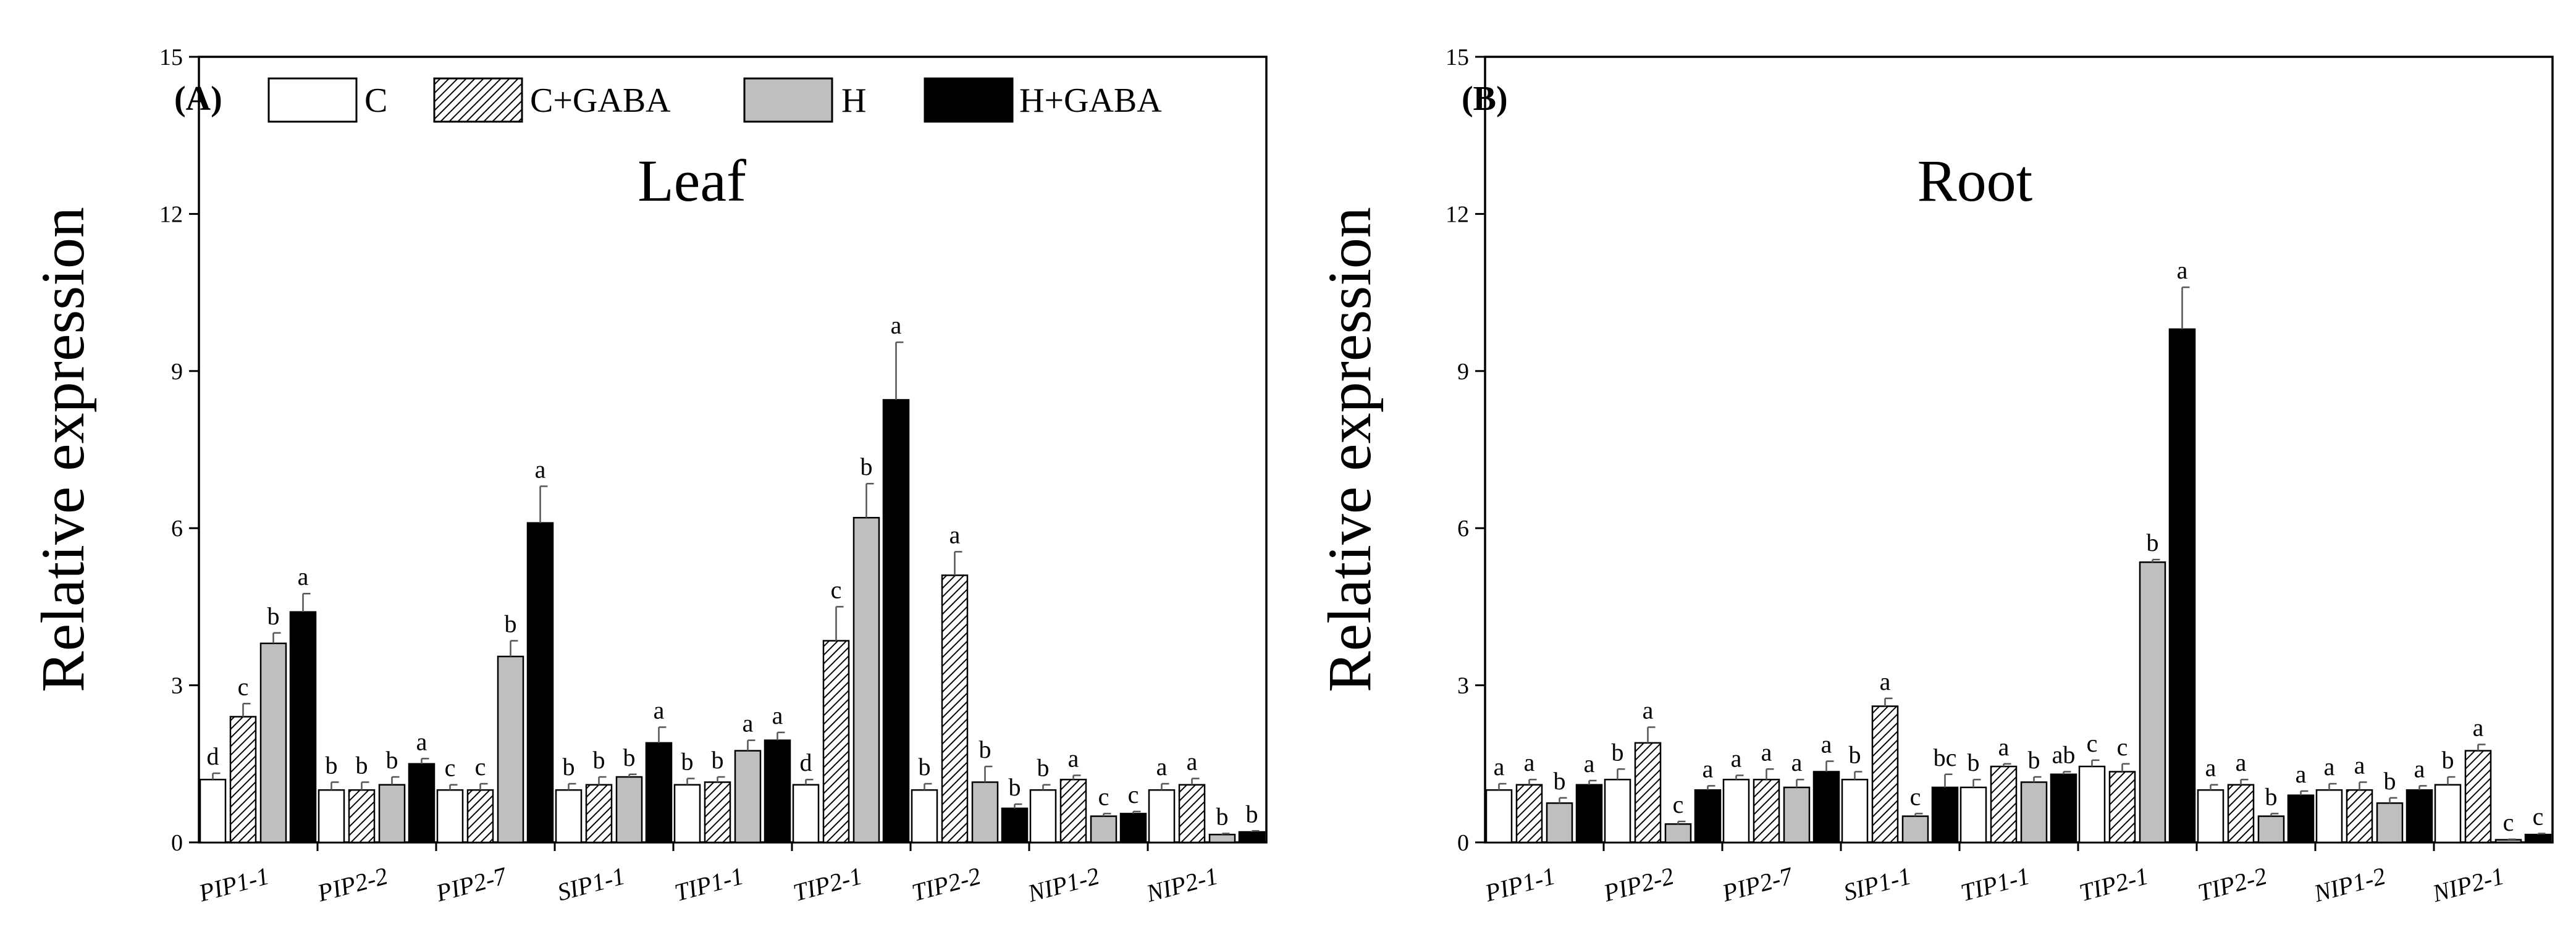 The image size is (2576, 948). Describe the element at coordinates (1617, 811) in the screenshot. I see `bar-pip2-2-c` at that location.